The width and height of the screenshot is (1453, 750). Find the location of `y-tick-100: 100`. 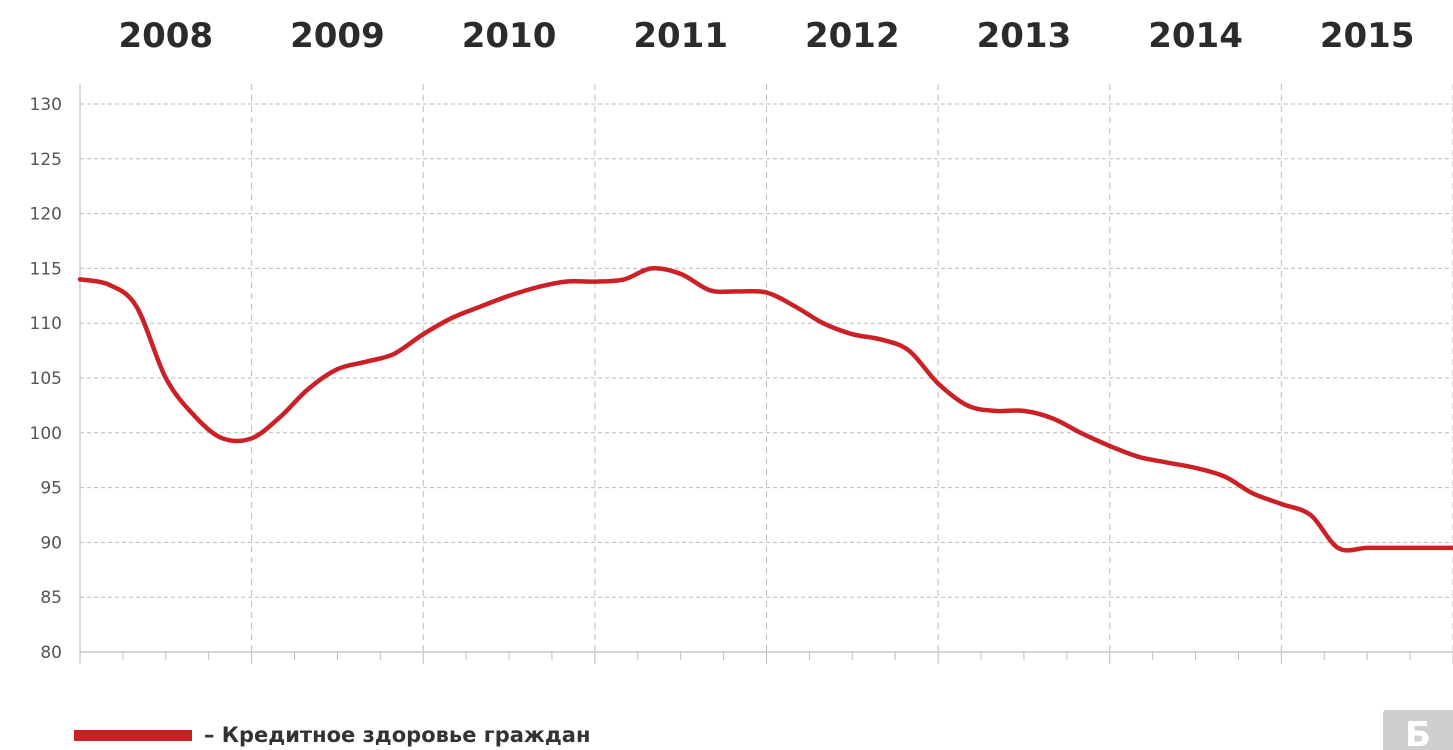

y-tick-100: 100 is located at coordinates (46, 434).